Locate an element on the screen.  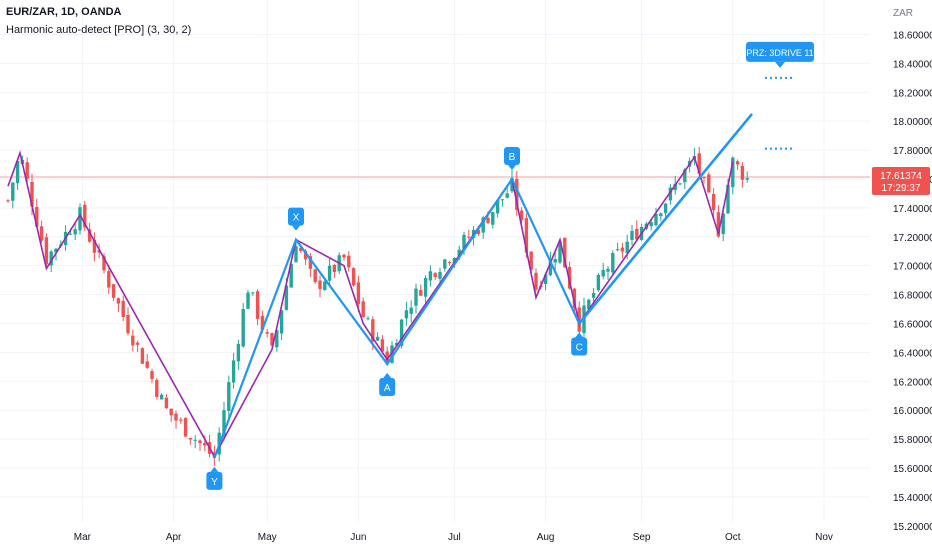
price-axis is located at coordinates (901, 275).